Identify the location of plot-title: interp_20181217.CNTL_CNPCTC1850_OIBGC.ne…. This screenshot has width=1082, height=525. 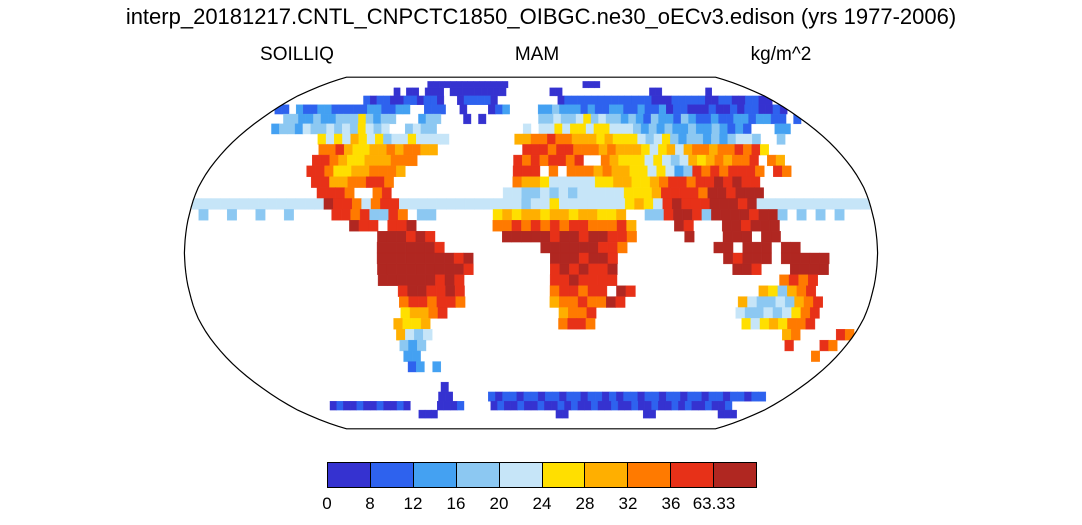
(541, 16).